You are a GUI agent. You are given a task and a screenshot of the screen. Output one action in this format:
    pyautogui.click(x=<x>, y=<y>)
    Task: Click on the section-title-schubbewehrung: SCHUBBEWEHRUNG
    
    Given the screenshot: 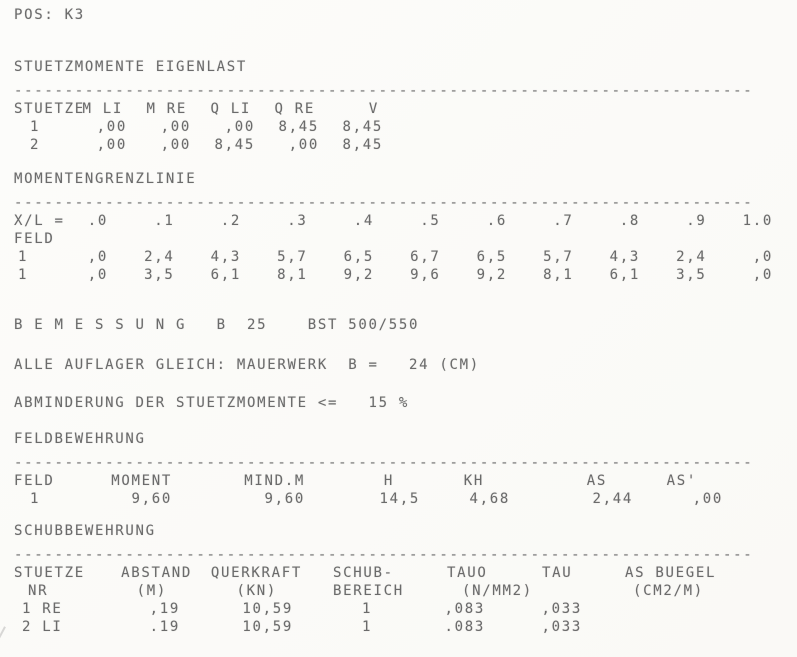 What is the action you would take?
    pyautogui.click(x=85, y=531)
    